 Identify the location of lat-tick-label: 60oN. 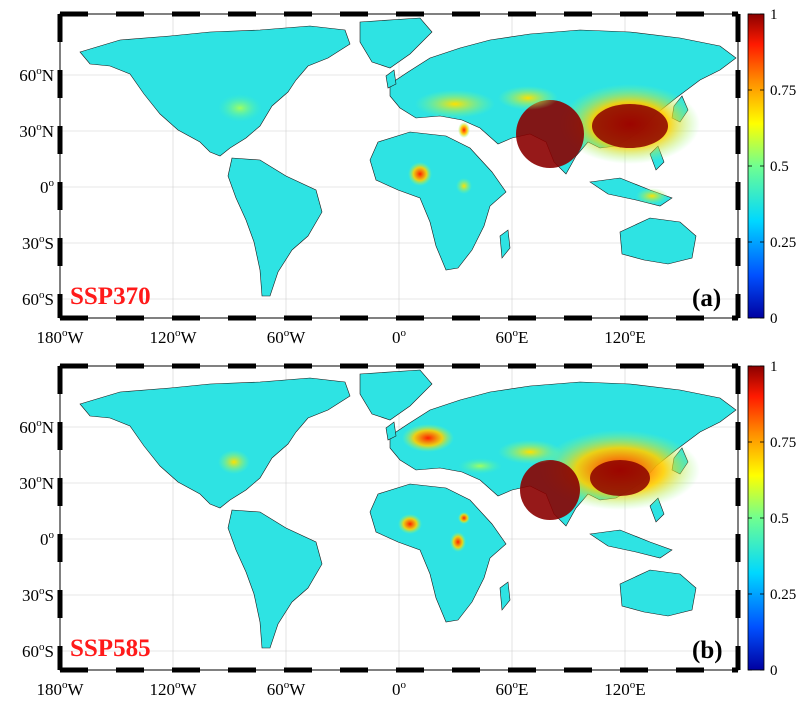
(36, 427).